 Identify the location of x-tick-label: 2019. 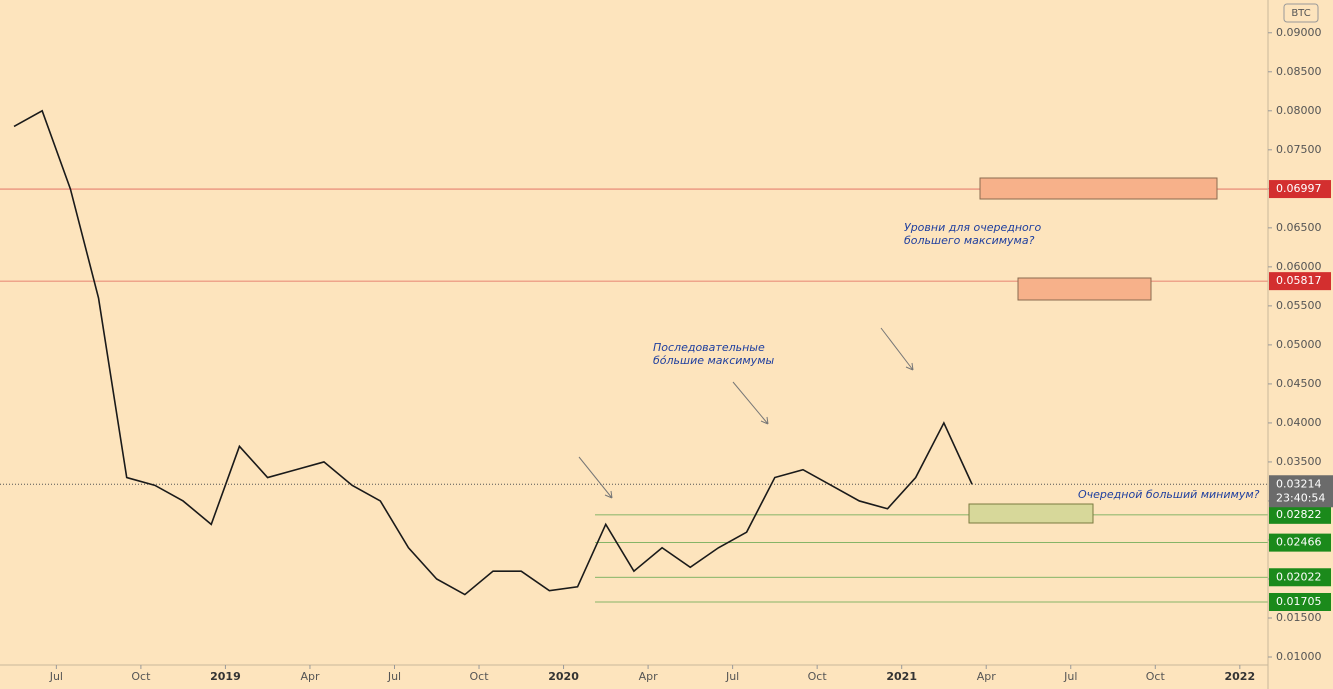
(225, 676).